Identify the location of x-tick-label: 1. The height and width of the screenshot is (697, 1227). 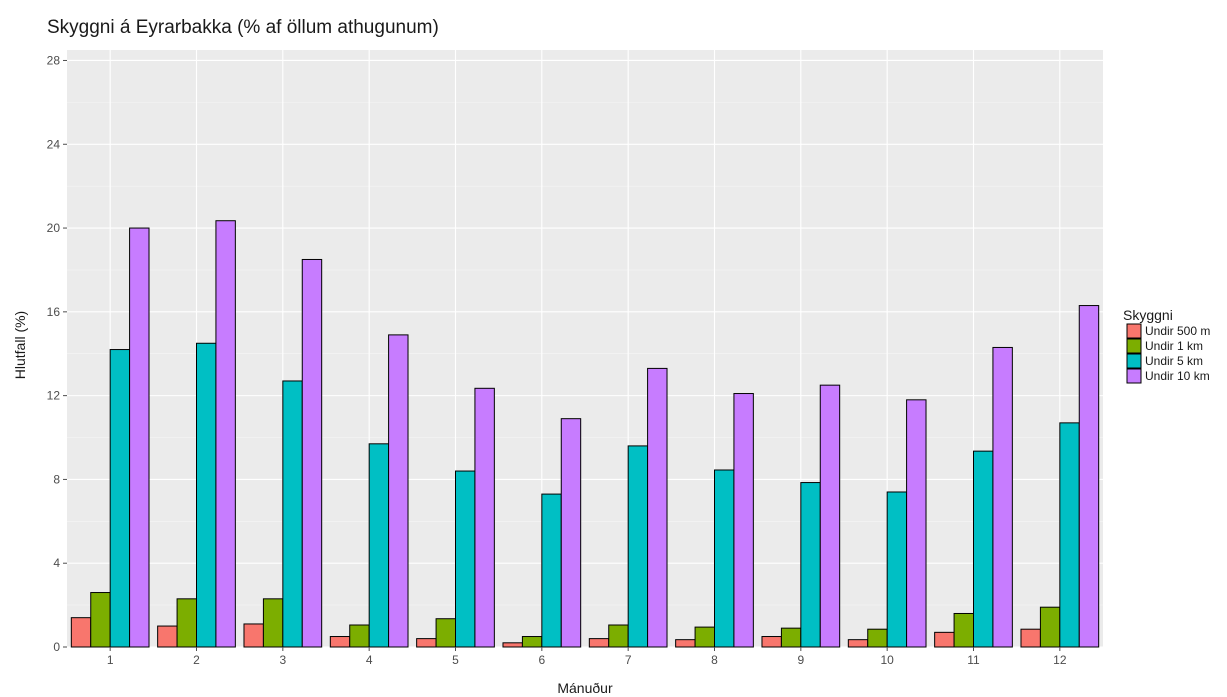
(110, 660).